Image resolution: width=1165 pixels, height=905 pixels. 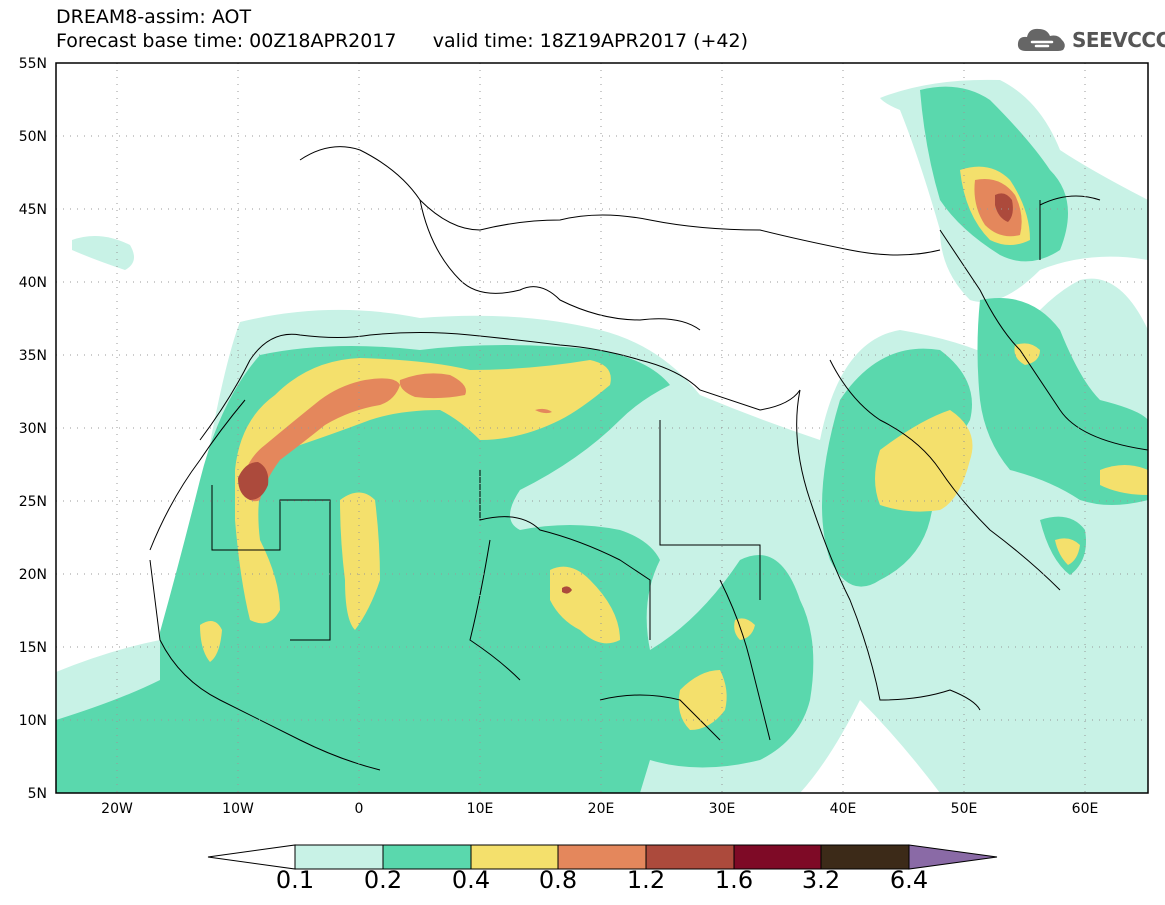 I want to click on lat-tick-label: 15N, so click(x=33, y=648).